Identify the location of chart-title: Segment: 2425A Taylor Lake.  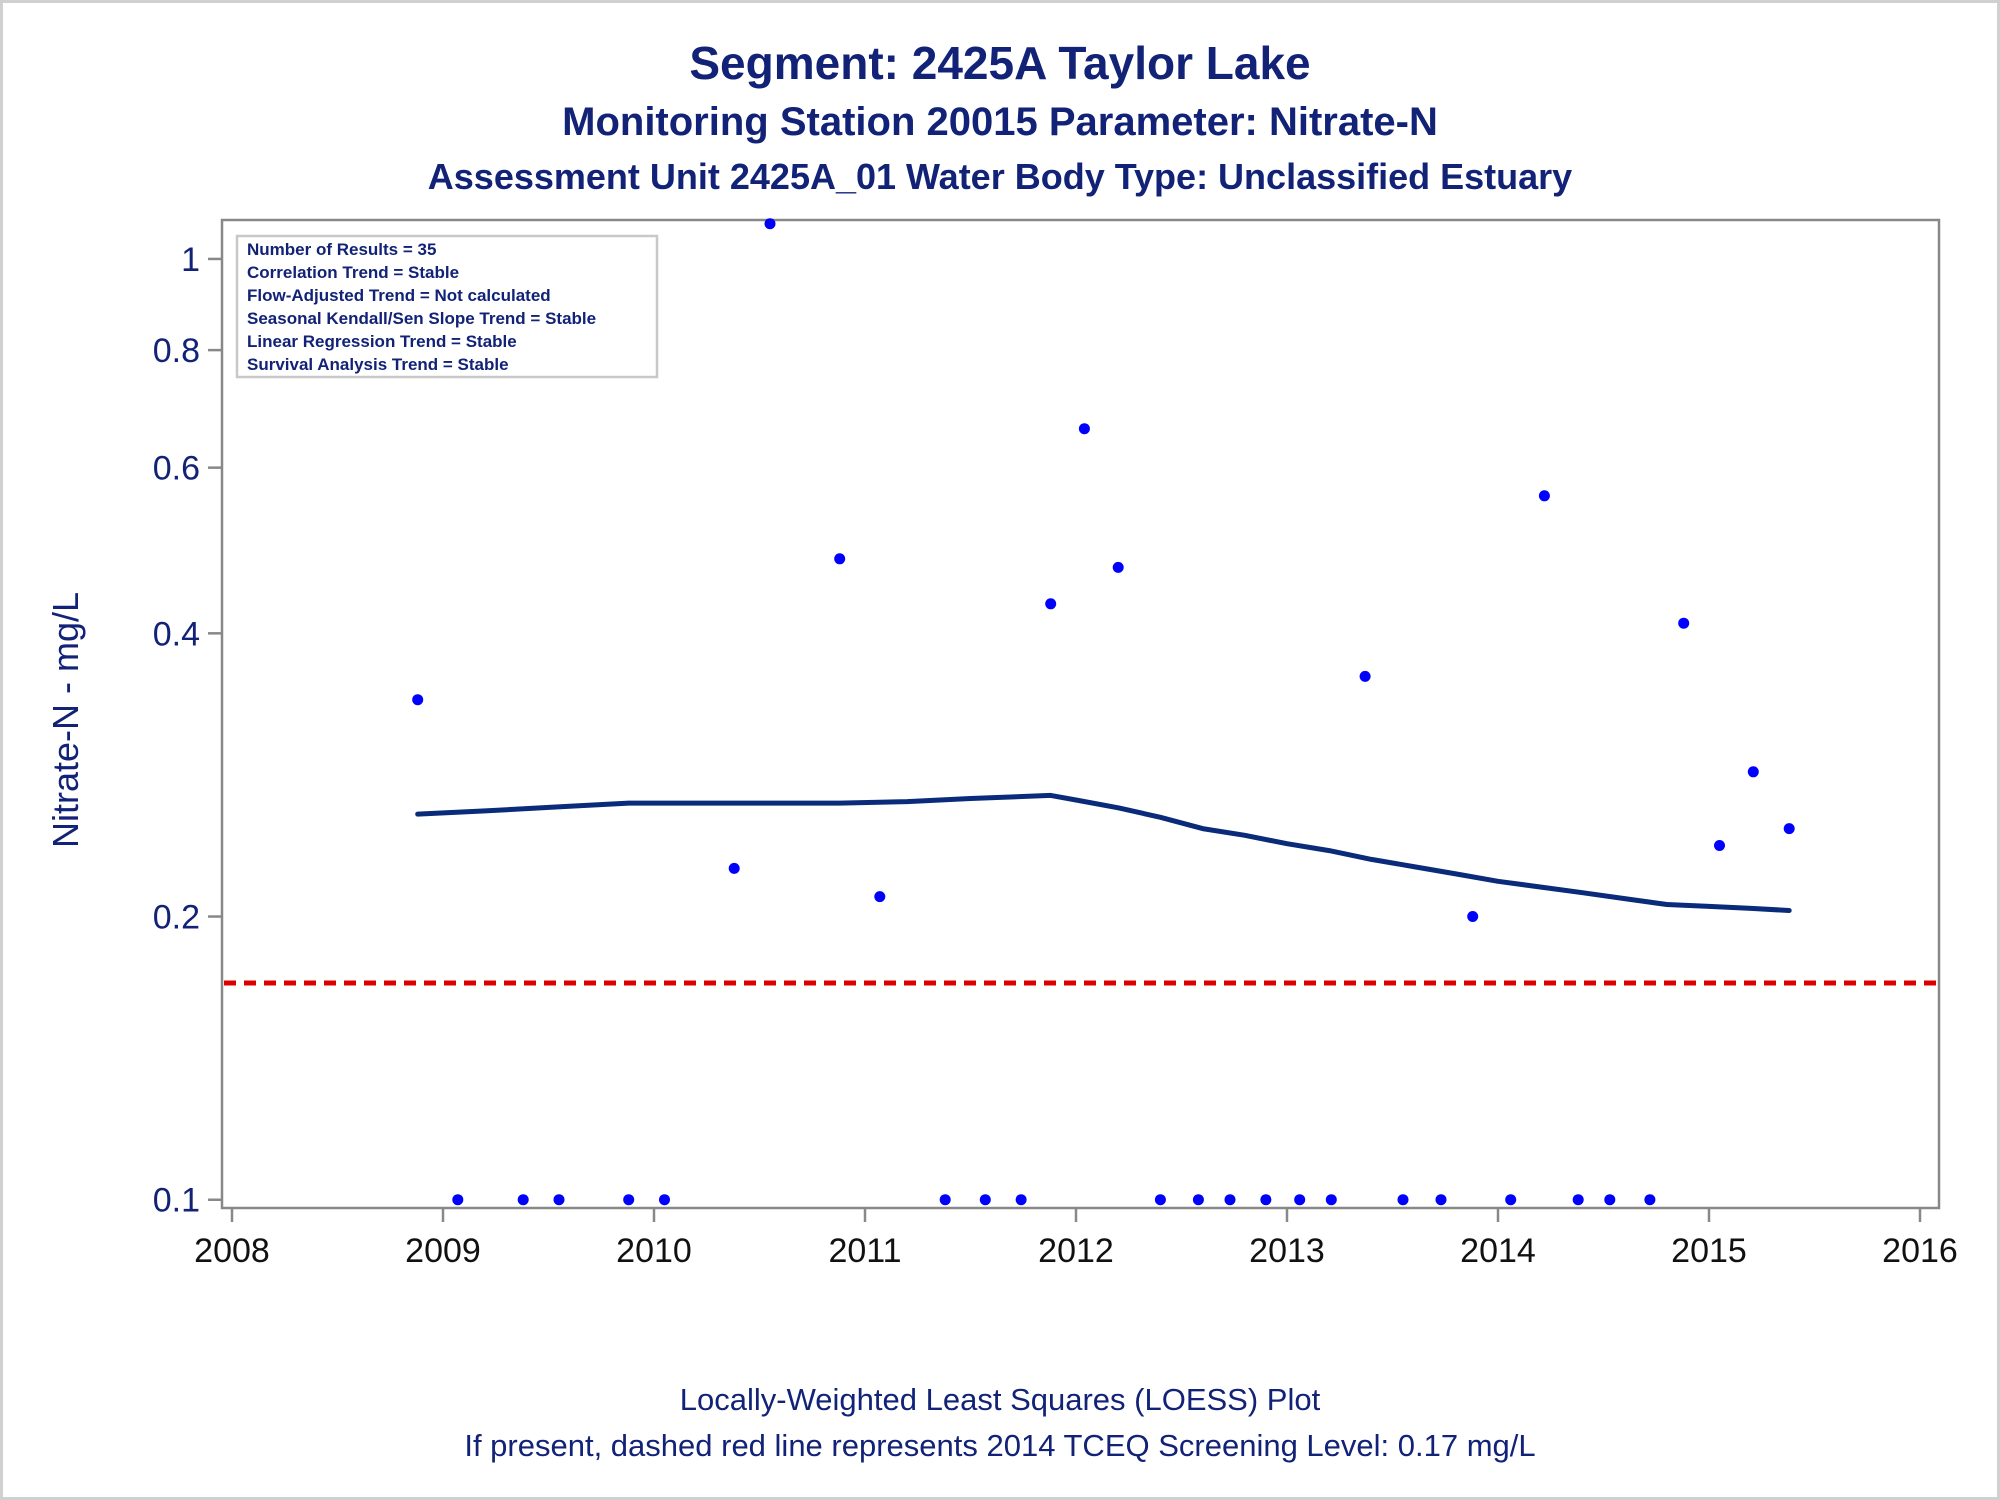
(1000, 63).